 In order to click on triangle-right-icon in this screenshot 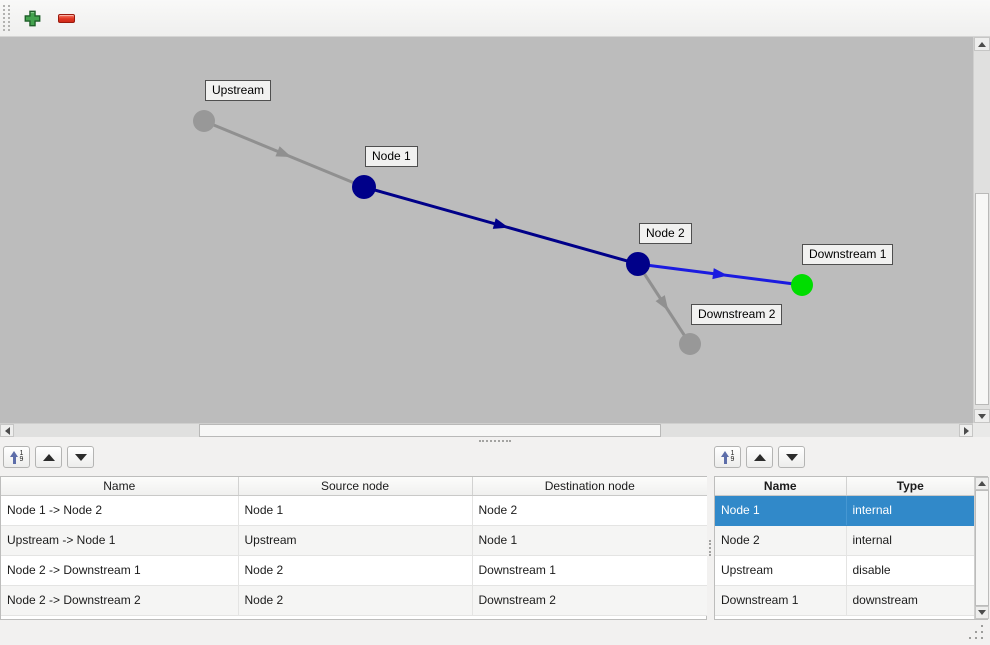, I will do `click(966, 430)`.